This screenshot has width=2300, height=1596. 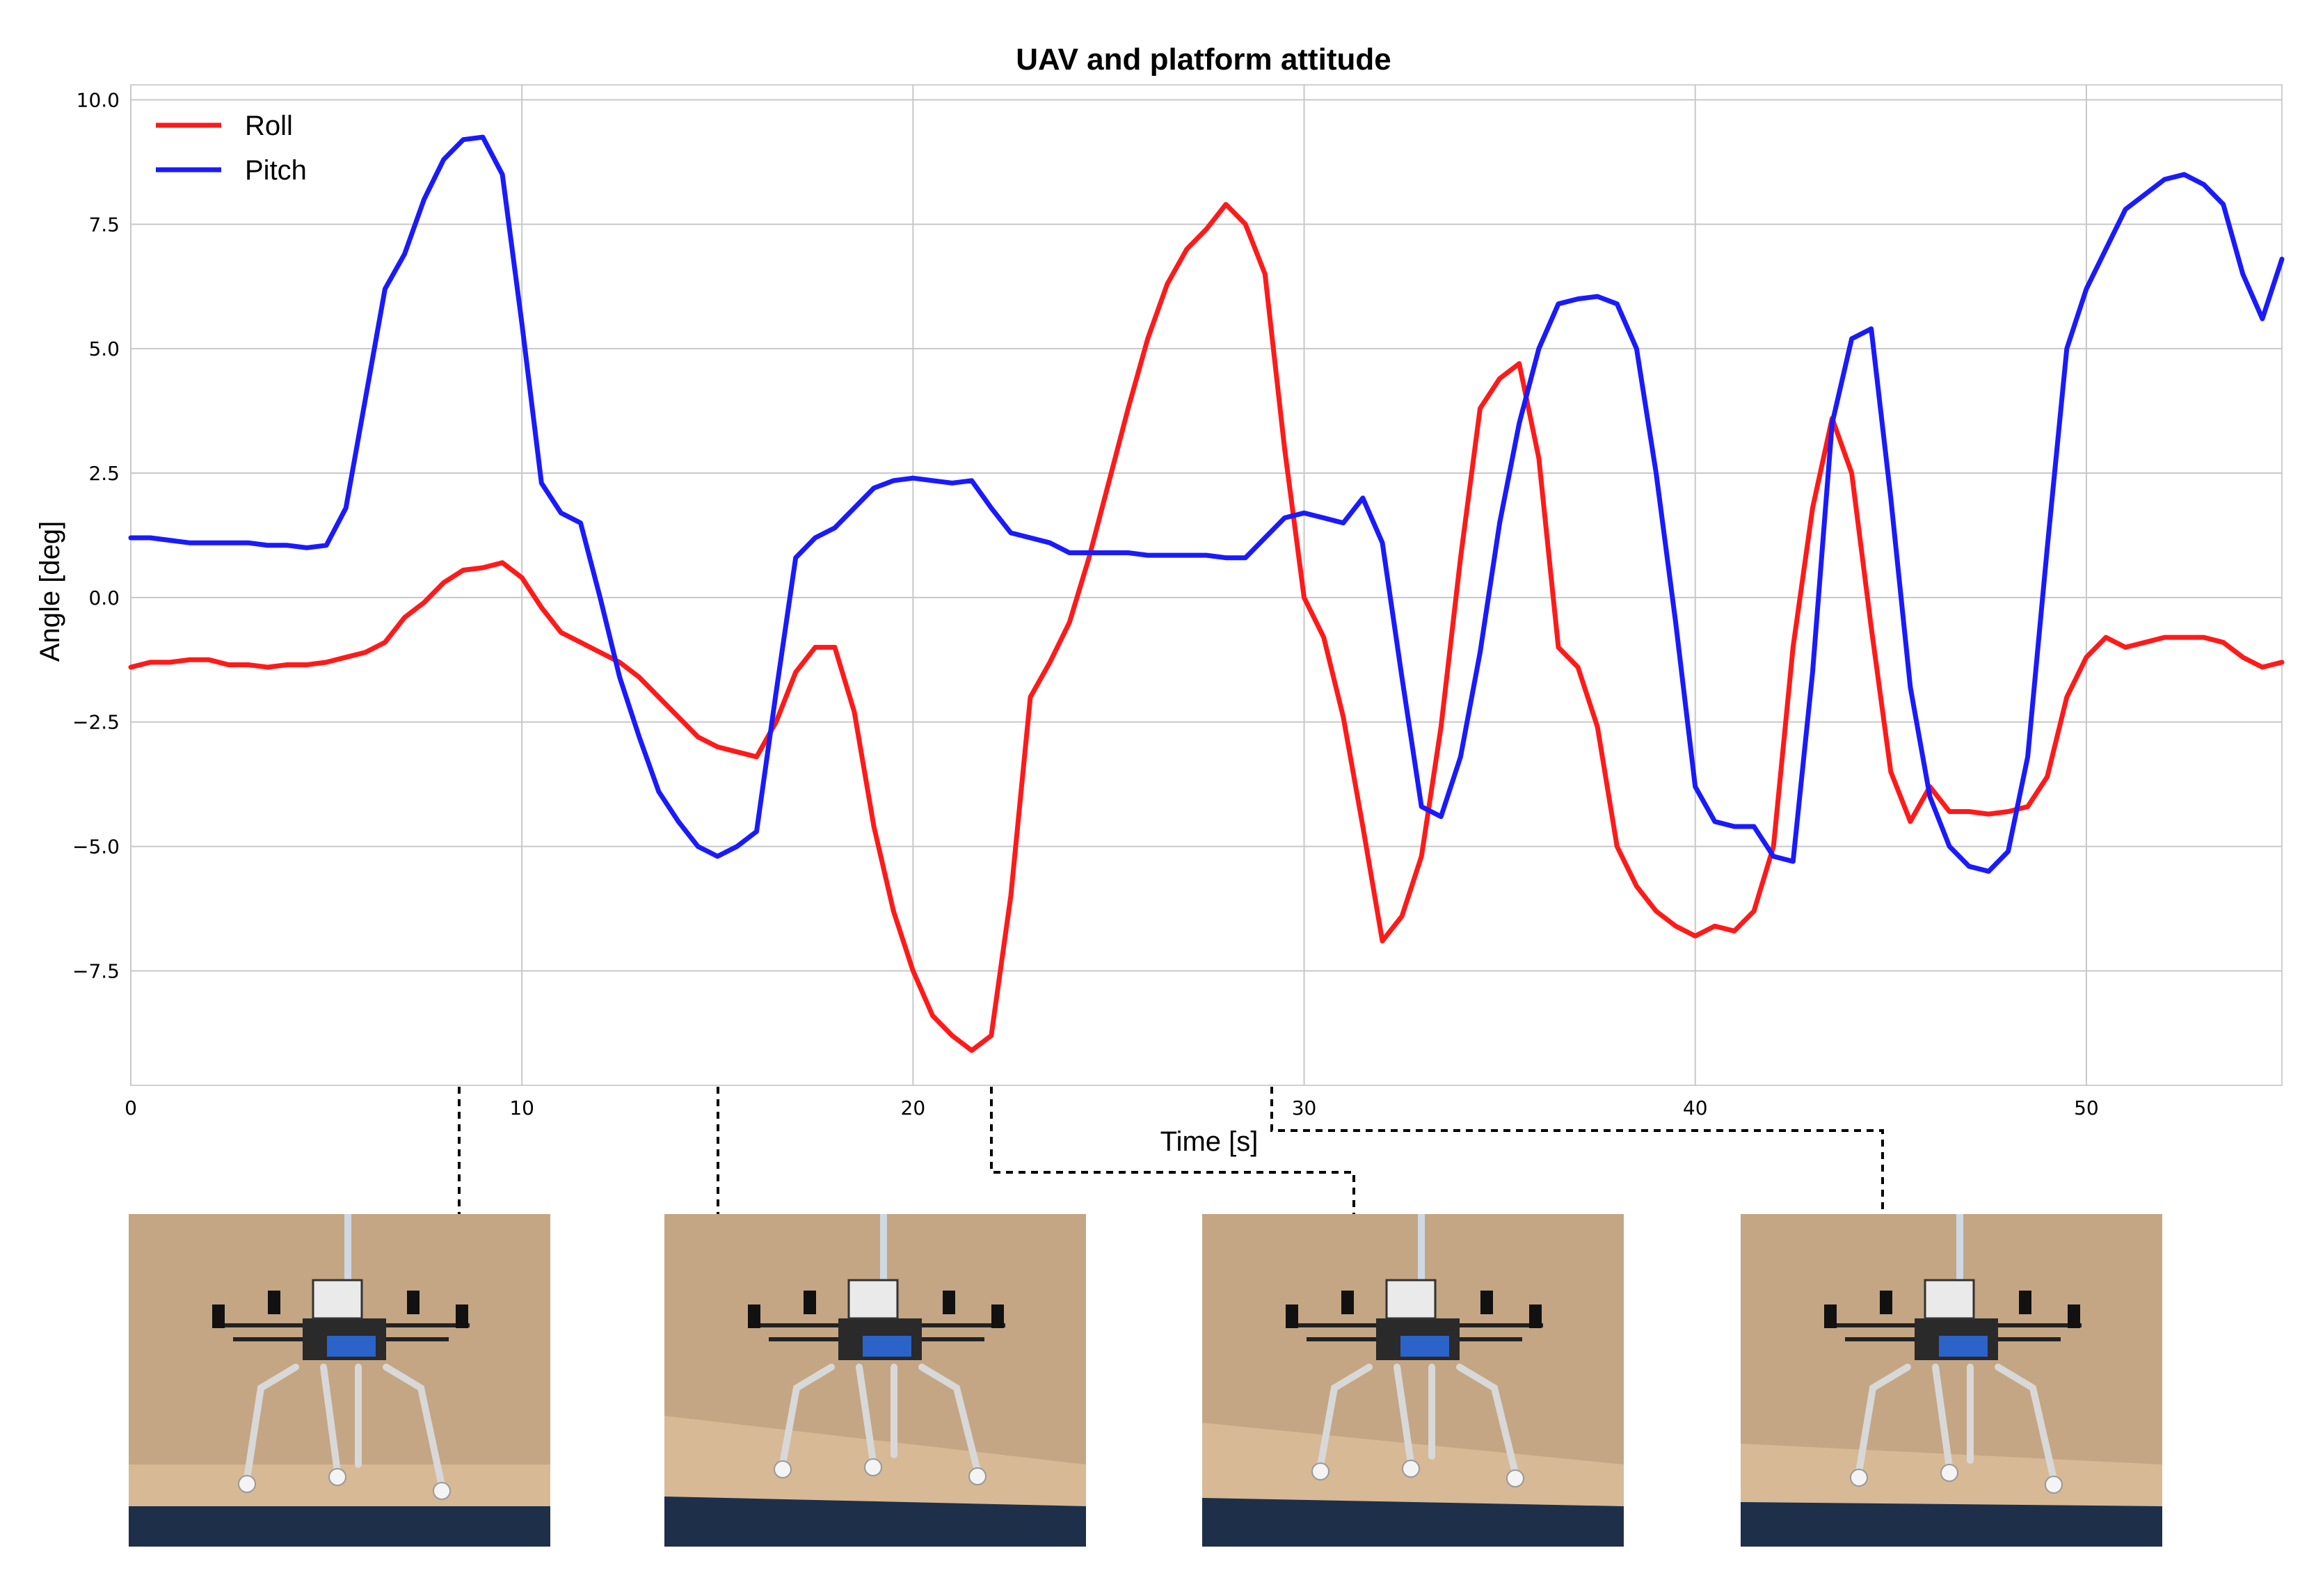 I want to click on y-tick-label: 0.0, so click(x=104, y=597).